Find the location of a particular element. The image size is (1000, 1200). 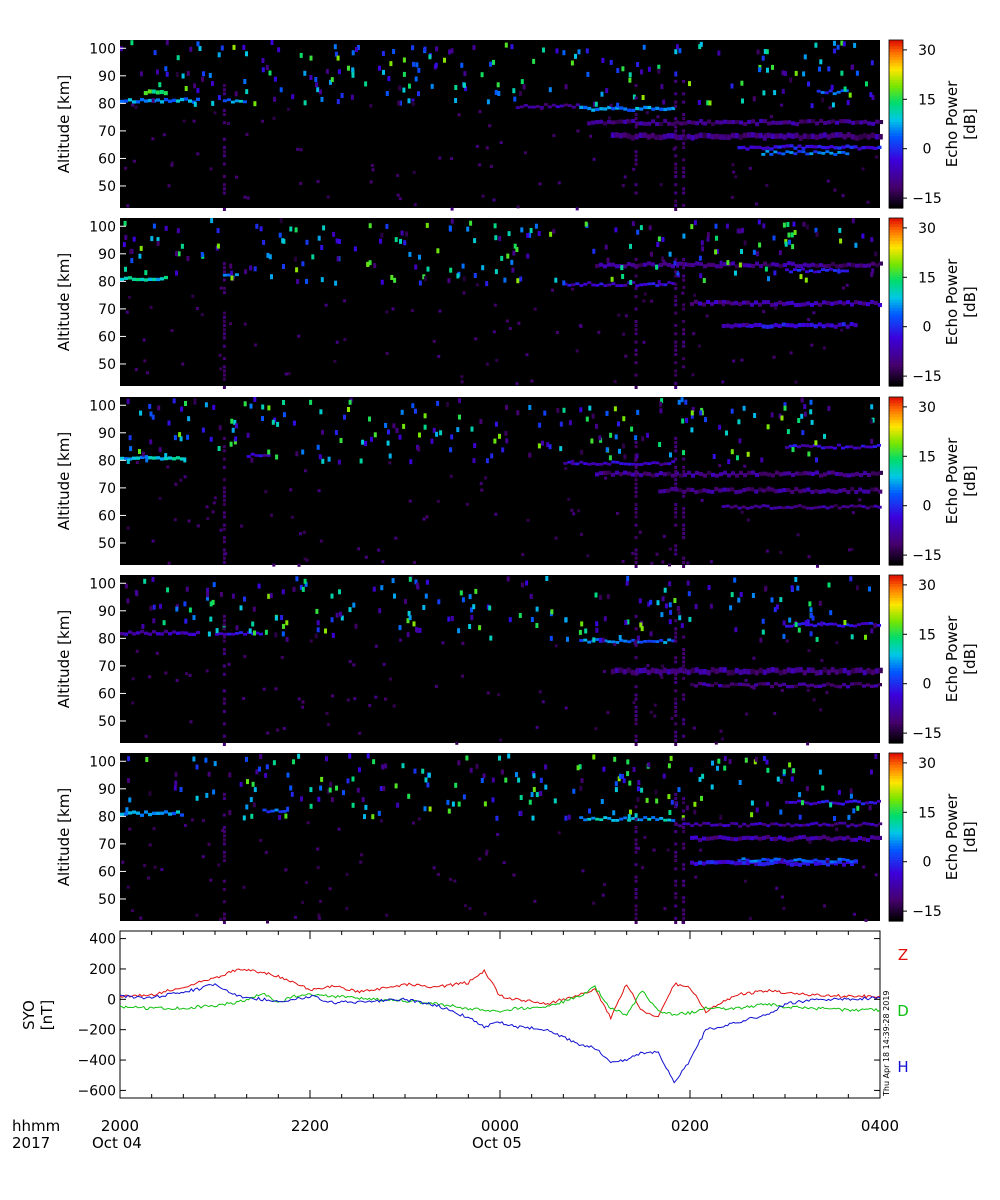

y-tick-label: 70 is located at coordinates (107, 667).